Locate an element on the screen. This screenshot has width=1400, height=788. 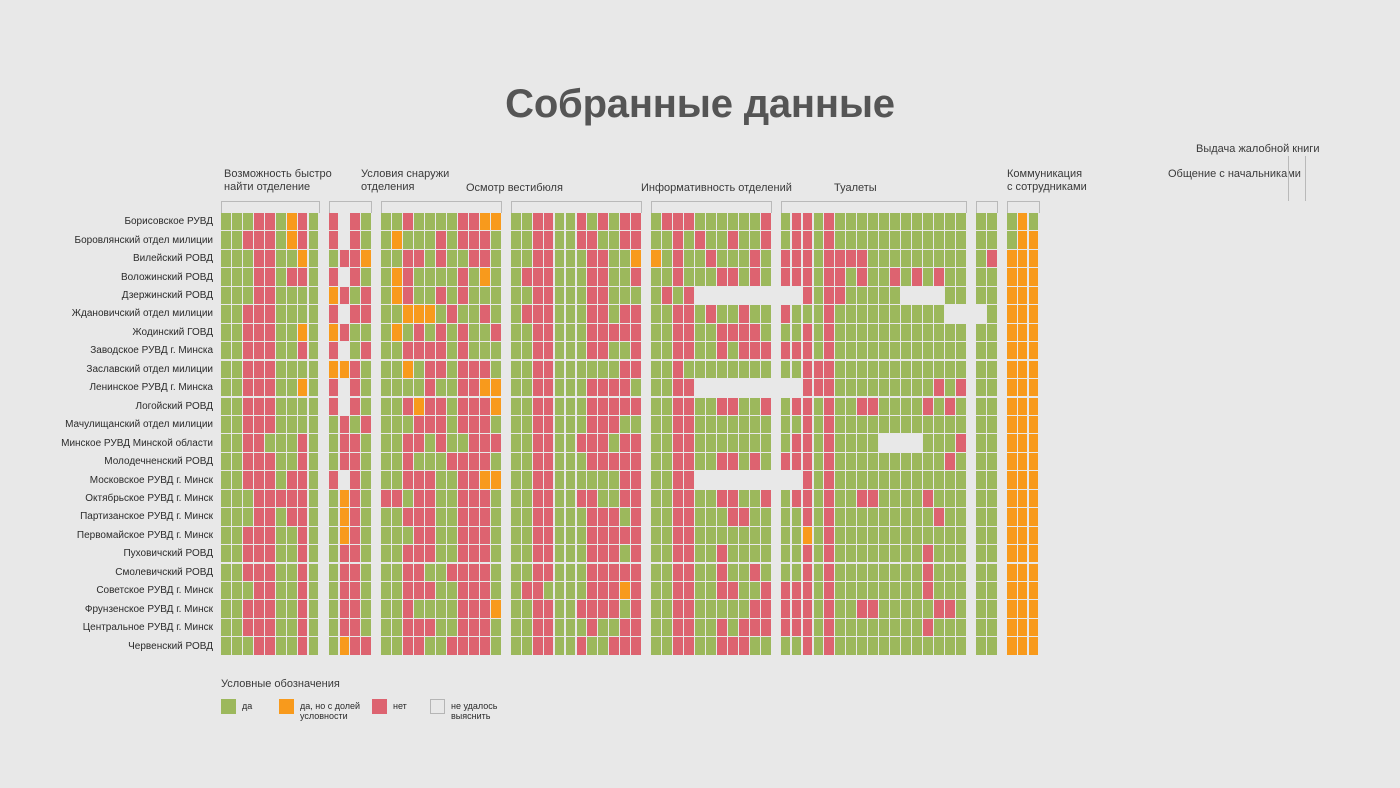
column-group-label: Условия снаружи отделения is located at coordinates (405, 180).